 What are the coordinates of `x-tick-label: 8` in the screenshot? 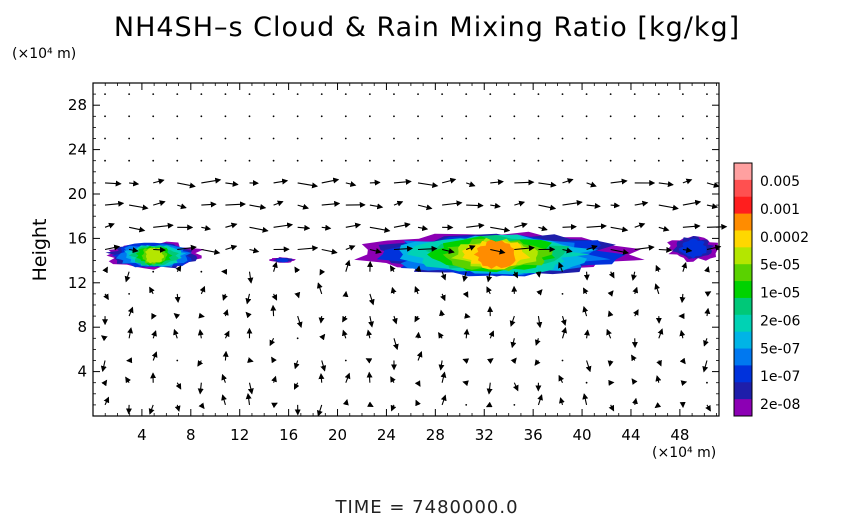 It's located at (191, 435).